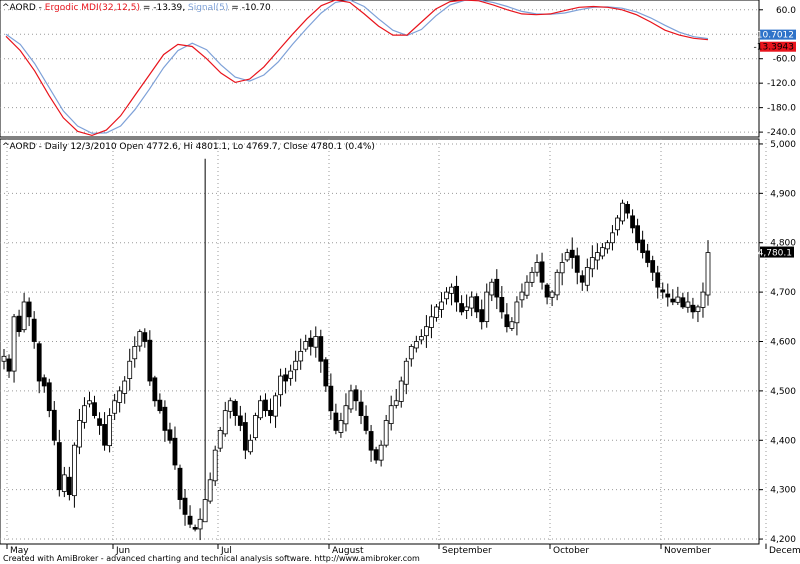 The height and width of the screenshot is (564, 800). I want to click on oscillator-title-prefix: ^AORD -, so click(23, 8).